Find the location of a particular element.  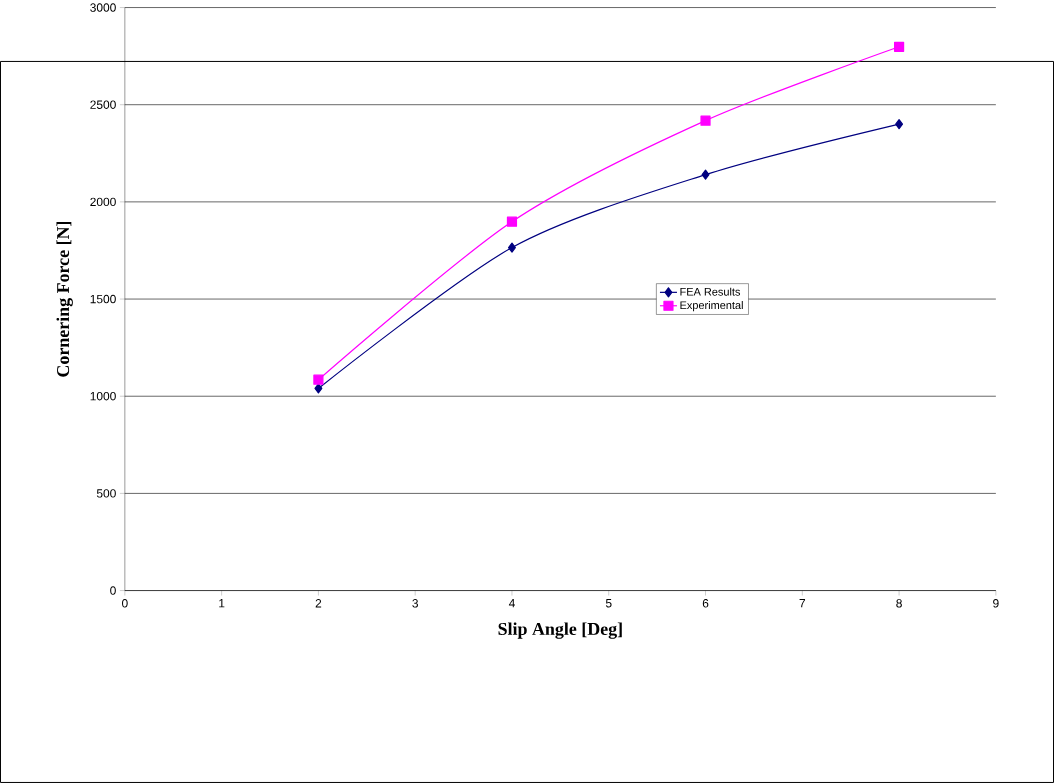

y-tick-label: 0 is located at coordinates (113, 590).